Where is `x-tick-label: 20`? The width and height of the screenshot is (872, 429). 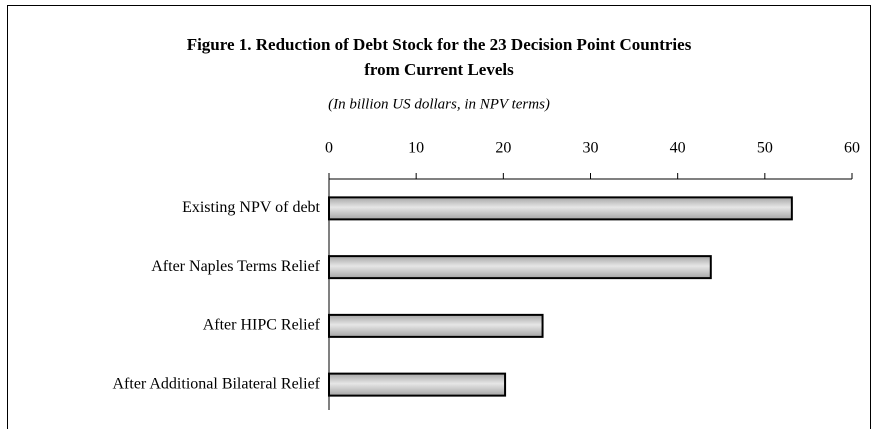 x-tick-label: 20 is located at coordinates (503, 148).